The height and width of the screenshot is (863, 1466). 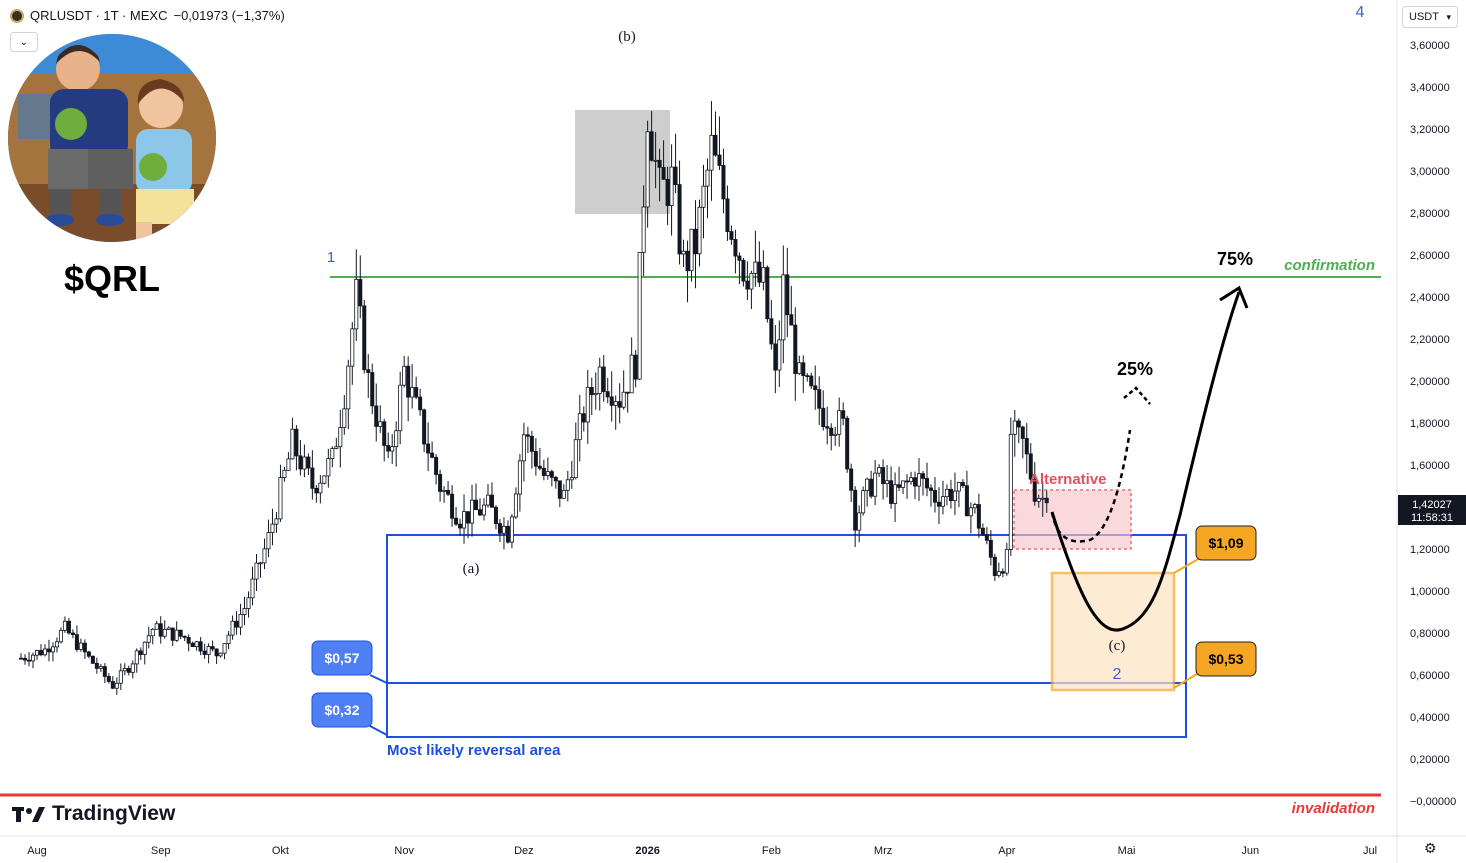 What do you see at coordinates (1145, 461) in the screenshot?
I see `main-projection-path` at bounding box center [1145, 461].